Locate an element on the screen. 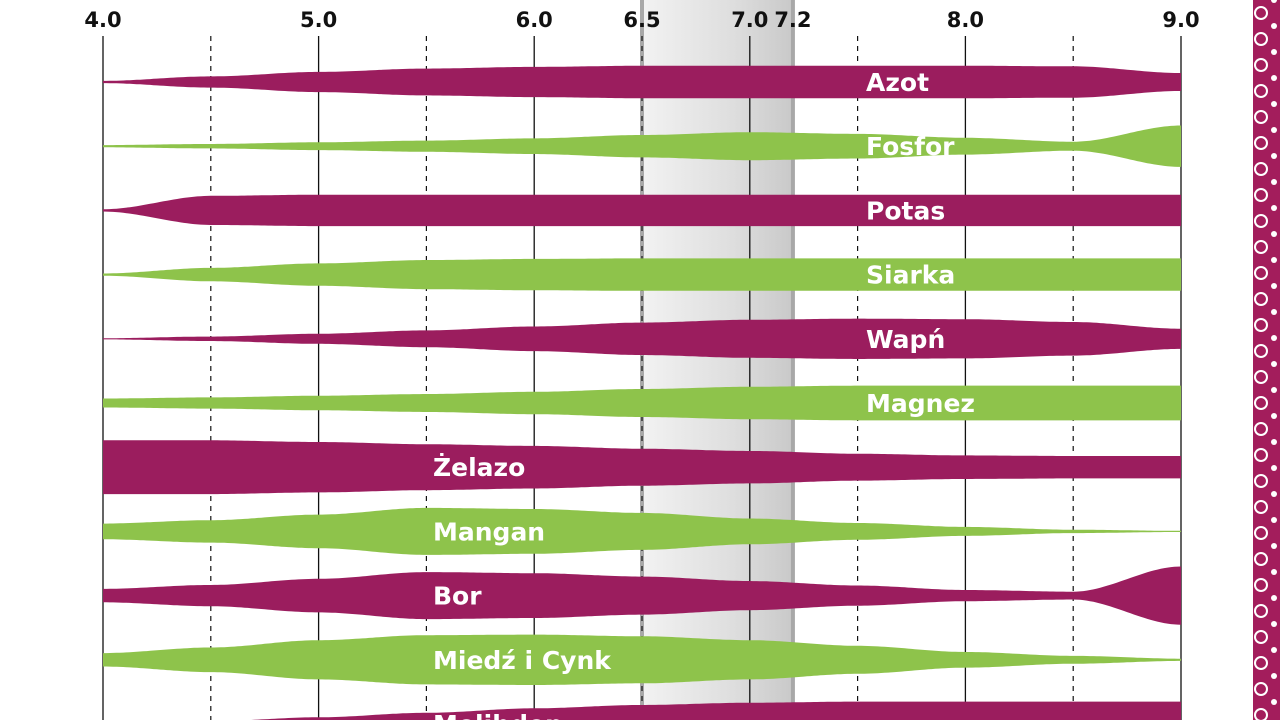 The height and width of the screenshot is (720, 1280). band-label-molibden: Molibden is located at coordinates (498, 715).